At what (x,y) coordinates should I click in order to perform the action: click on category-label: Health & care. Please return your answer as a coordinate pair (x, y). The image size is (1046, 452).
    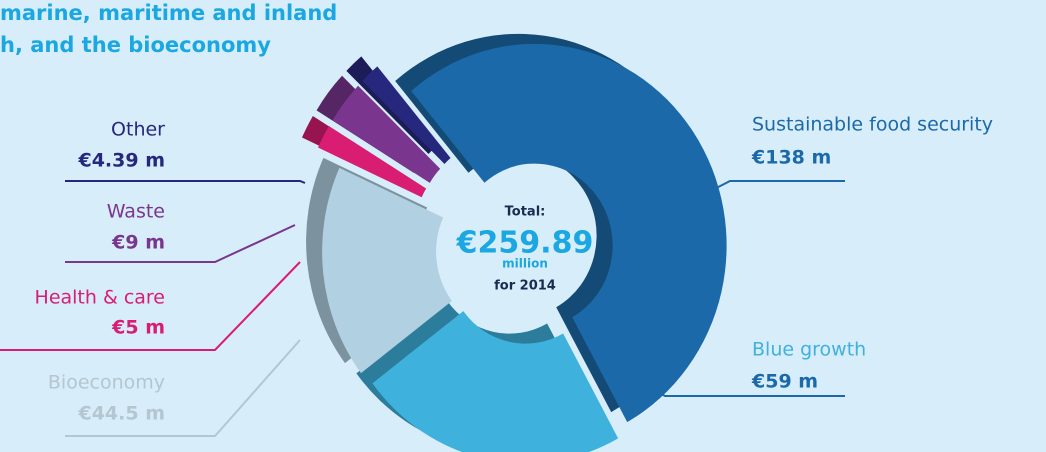
    Looking at the image, I should click on (100, 298).